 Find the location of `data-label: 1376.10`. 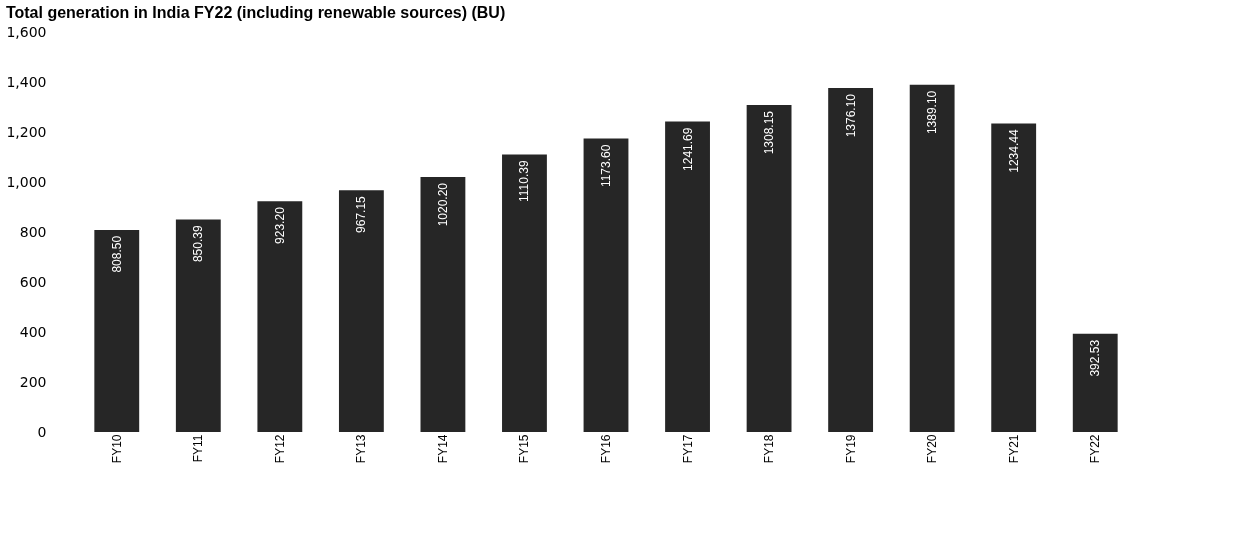

data-label: 1376.10 is located at coordinates (850, 115).